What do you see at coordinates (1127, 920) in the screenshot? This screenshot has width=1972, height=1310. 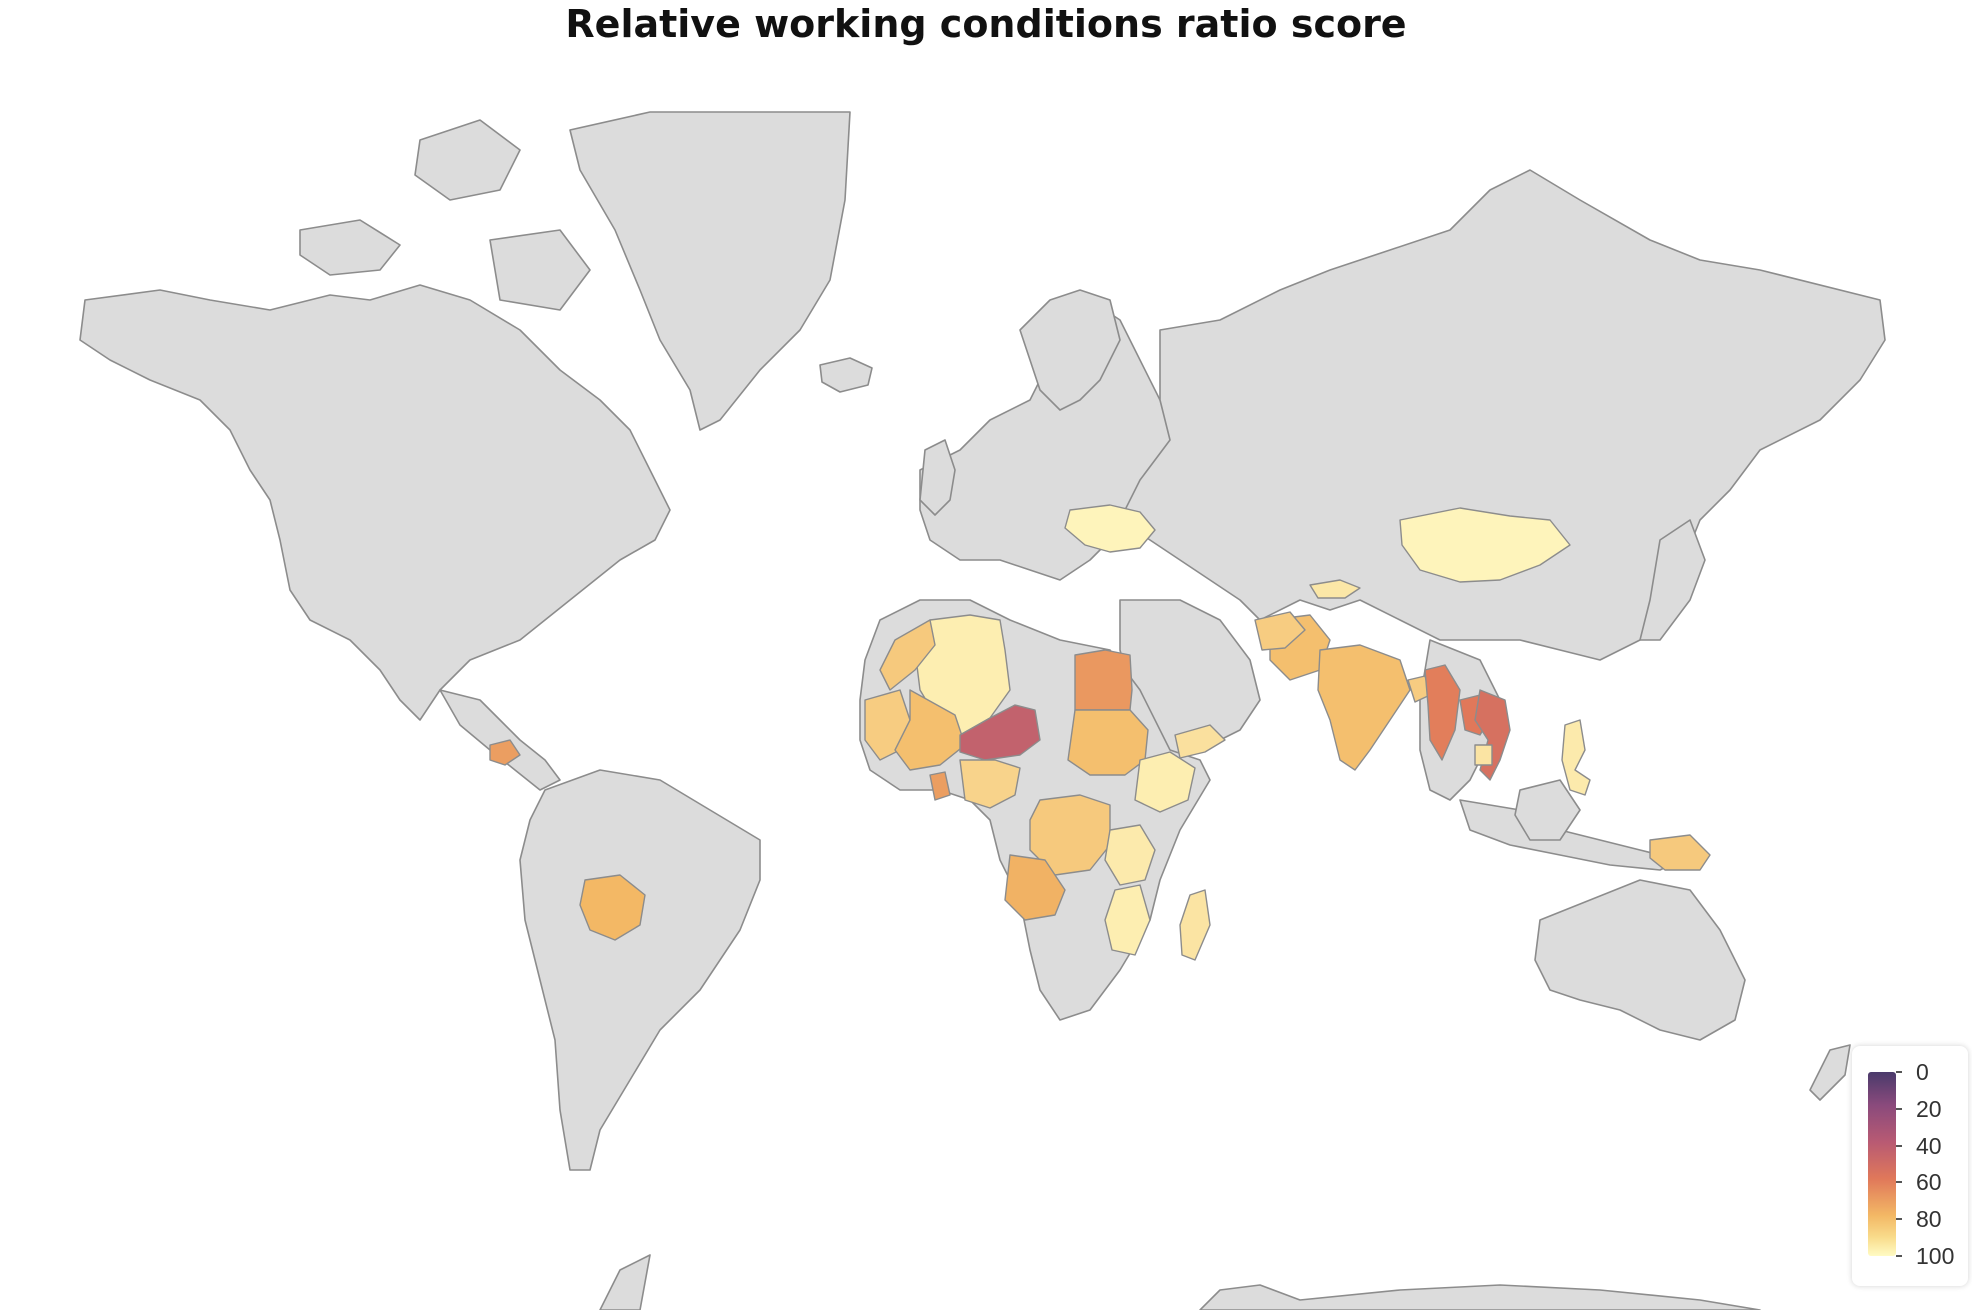 I see `country-mozambique` at bounding box center [1127, 920].